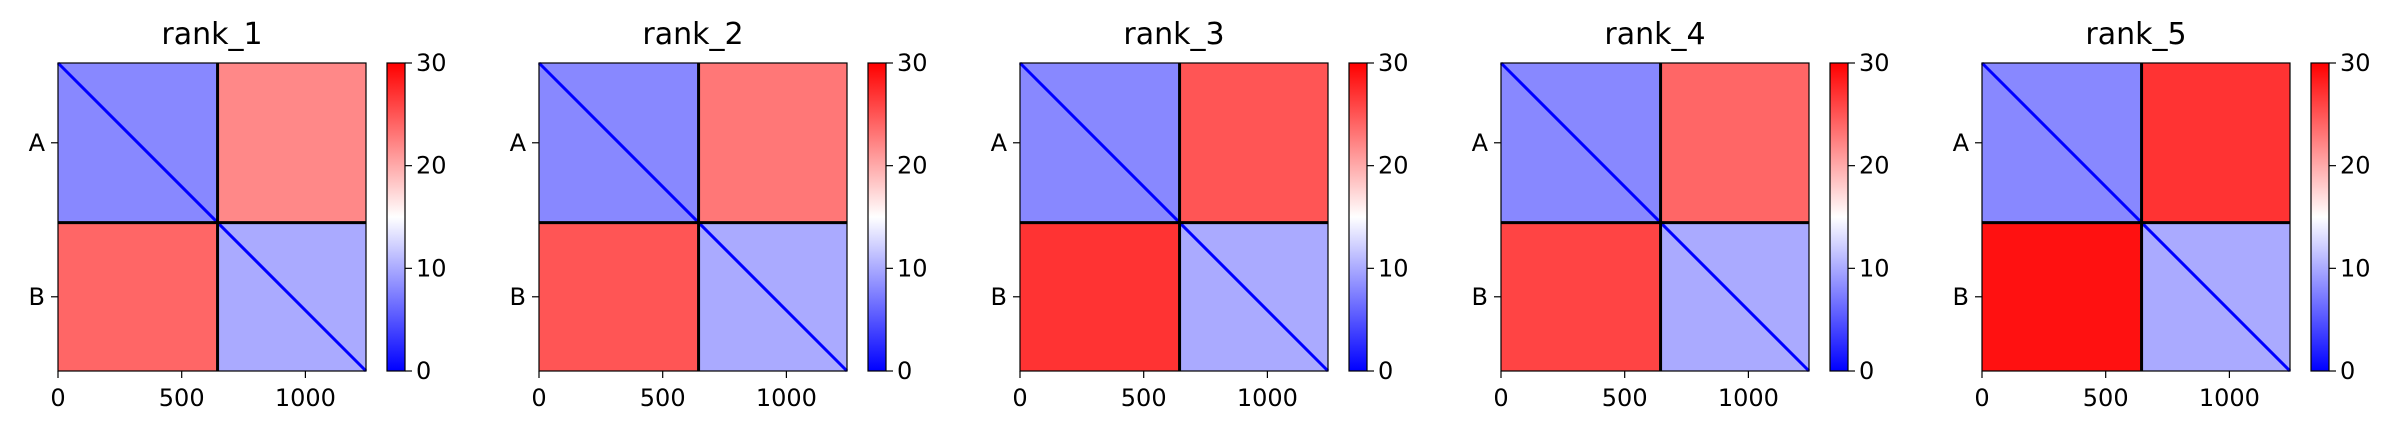 Image resolution: width=2401 pixels, height=438 pixels. What do you see at coordinates (2135, 34) in the screenshot?
I see `panel-title: rank_5` at bounding box center [2135, 34].